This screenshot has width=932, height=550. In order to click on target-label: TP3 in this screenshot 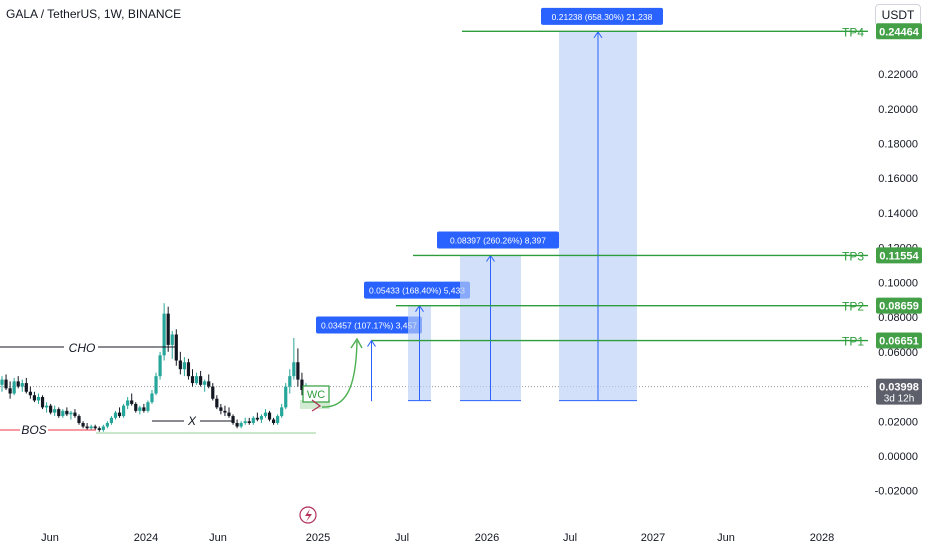, I will do `click(853, 256)`.